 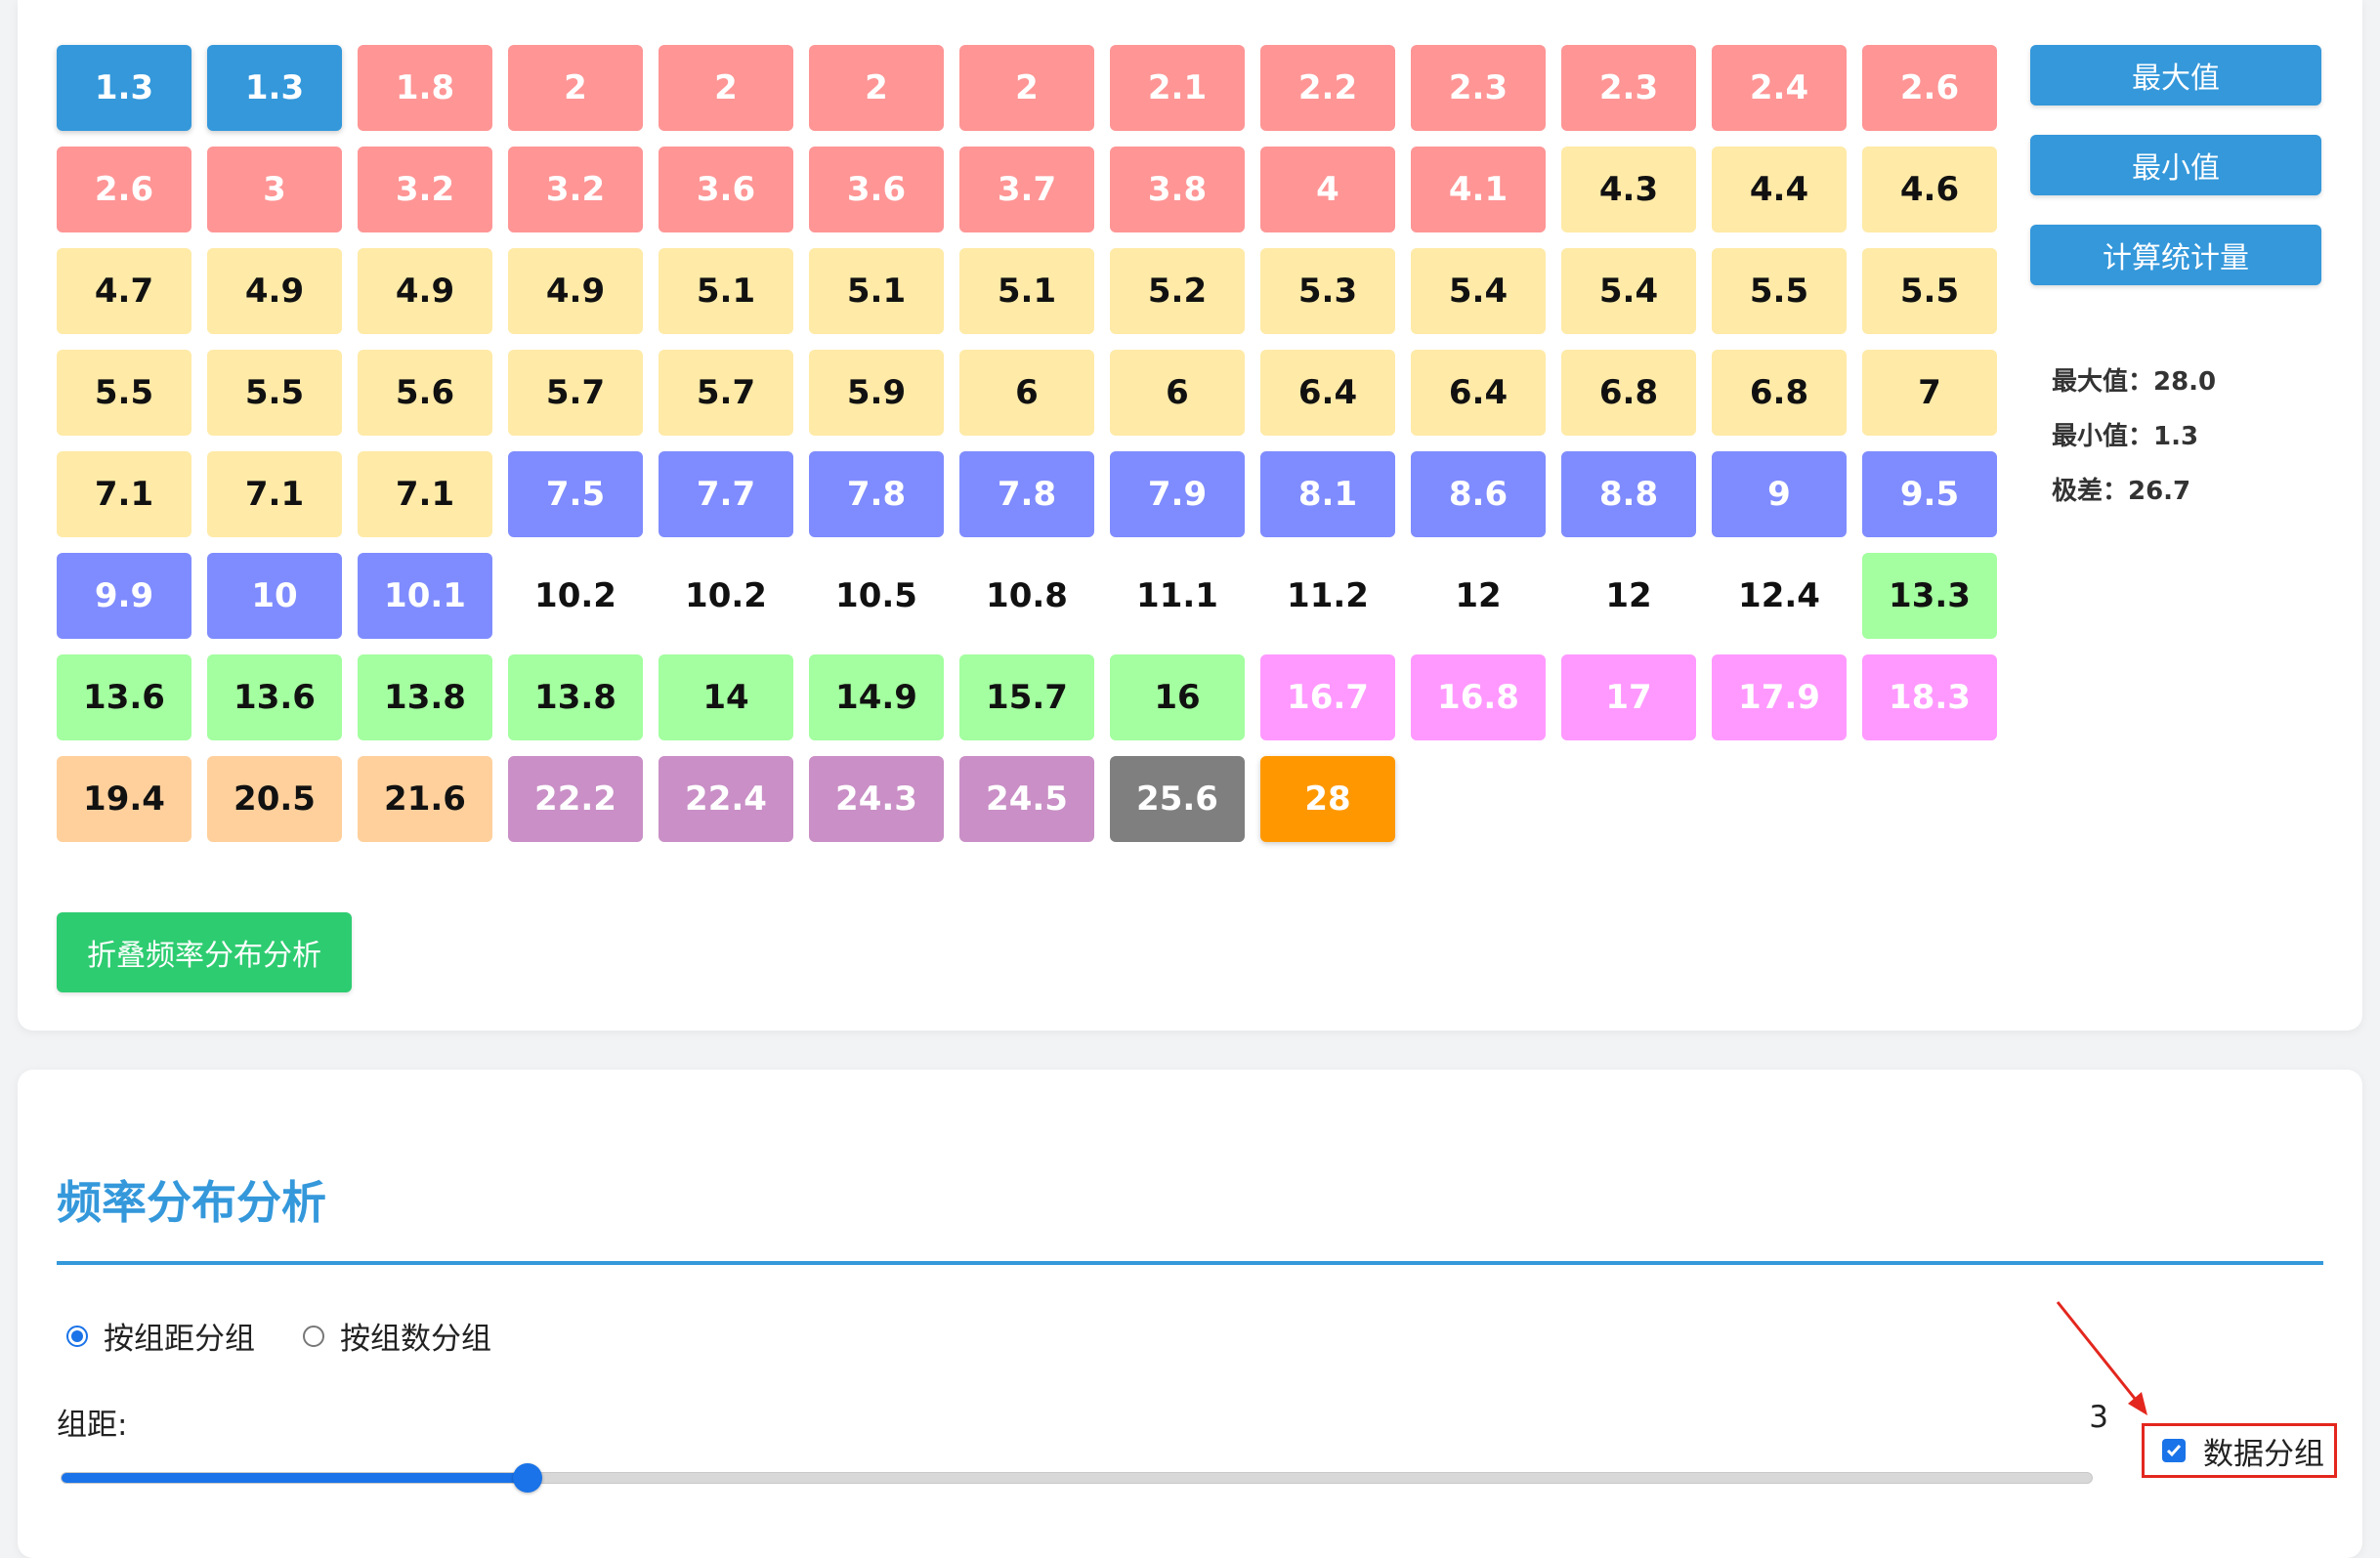 What do you see at coordinates (1027, 595) in the screenshot?
I see `data-cell: 10.8` at bounding box center [1027, 595].